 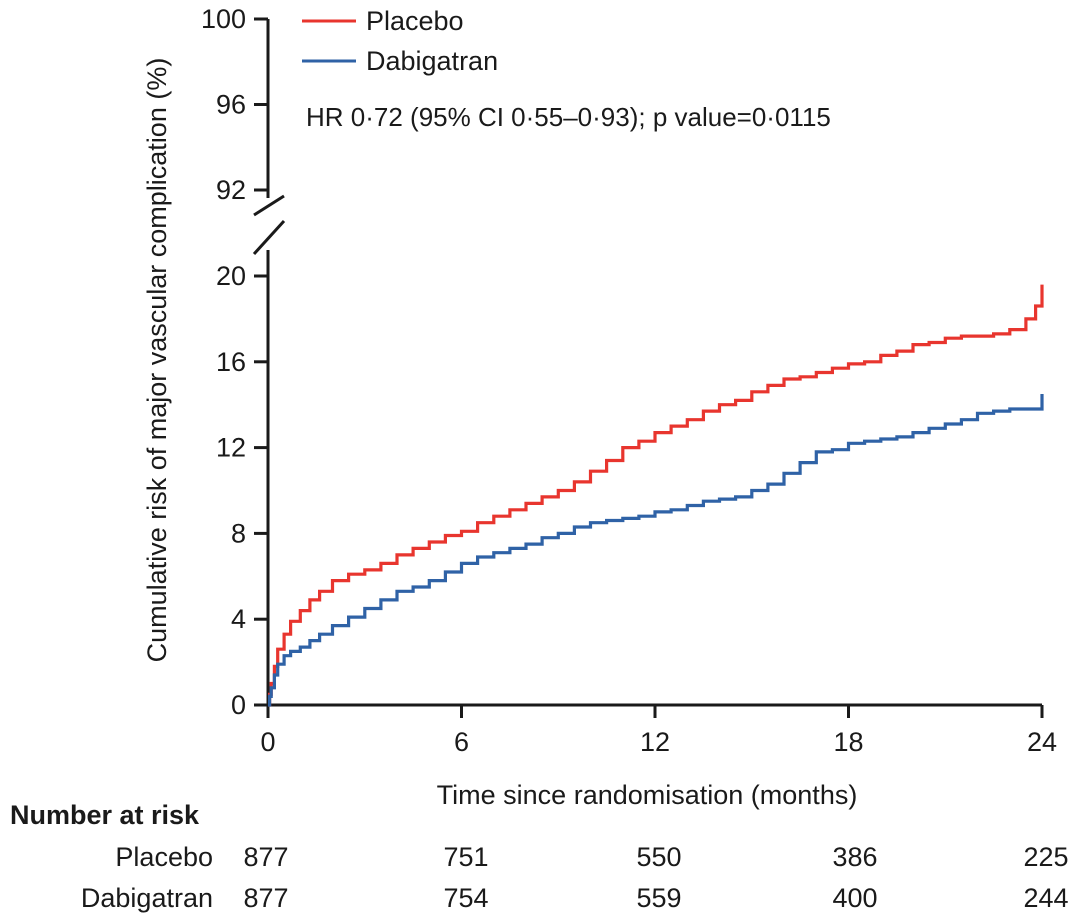 I want to click on legend: Placebo Dabigatran, so click(x=400, y=41).